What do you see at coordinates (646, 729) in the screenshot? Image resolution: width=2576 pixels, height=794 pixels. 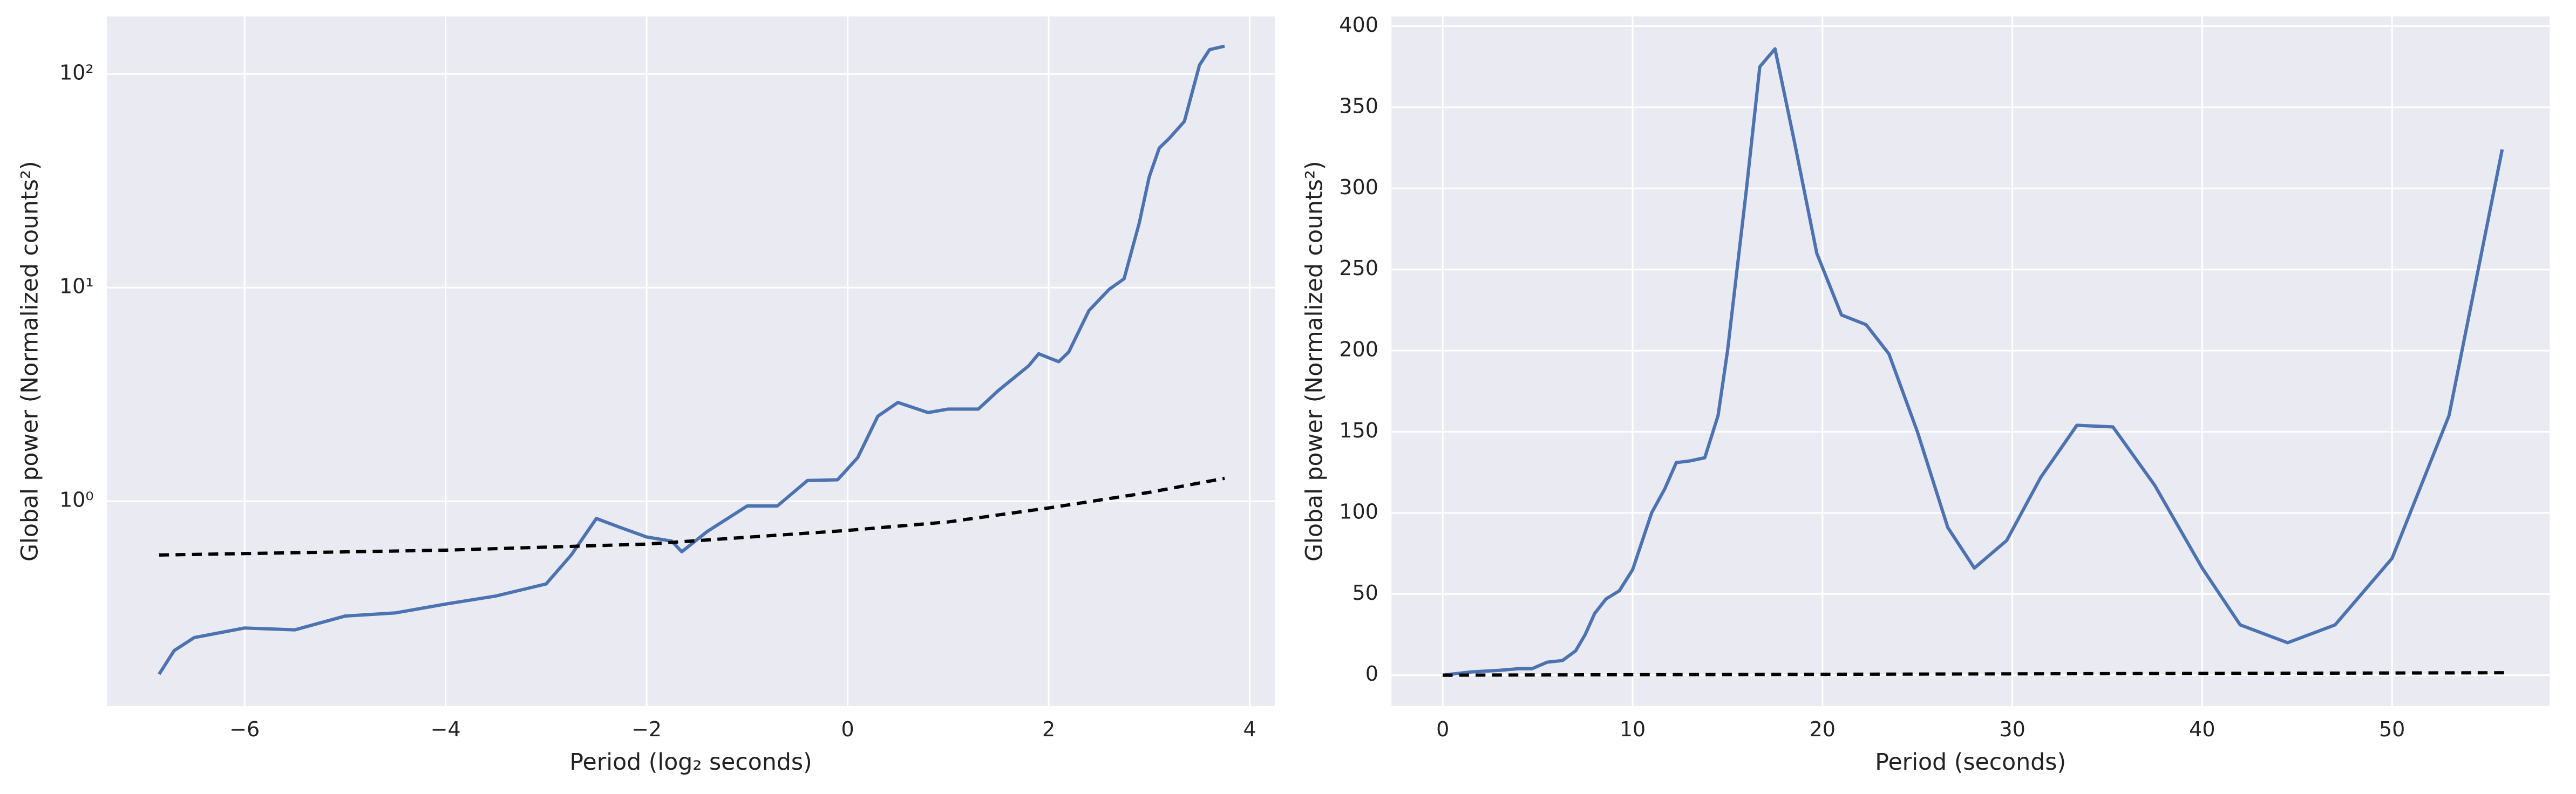 I see `x-tick-label: −2` at bounding box center [646, 729].